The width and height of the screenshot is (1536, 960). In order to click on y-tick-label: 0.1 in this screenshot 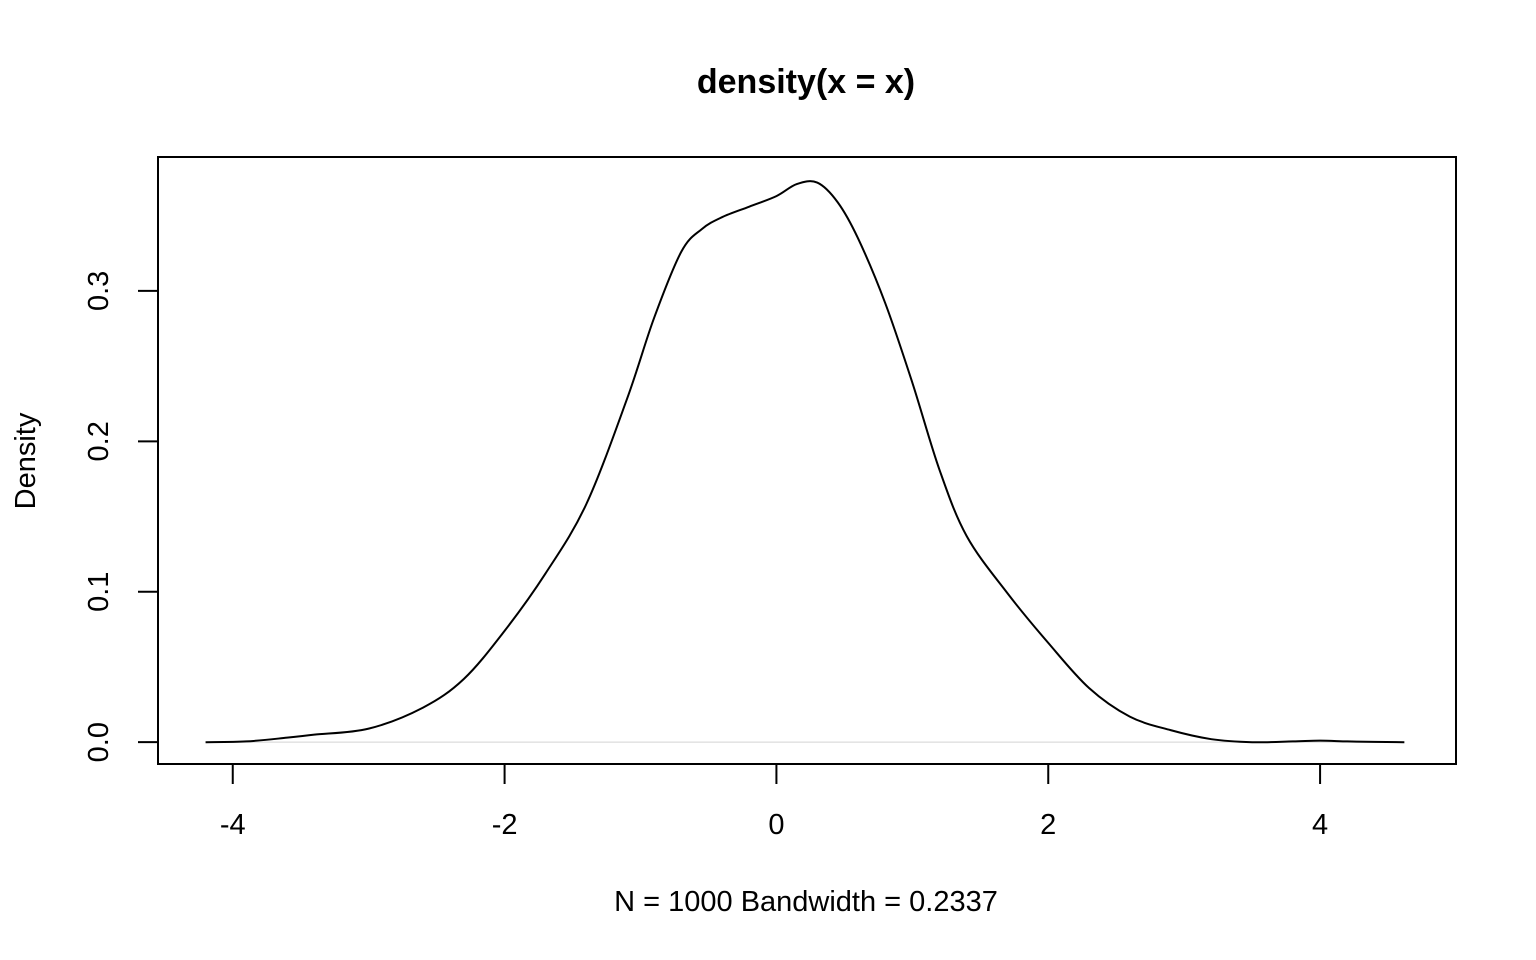, I will do `click(99, 592)`.